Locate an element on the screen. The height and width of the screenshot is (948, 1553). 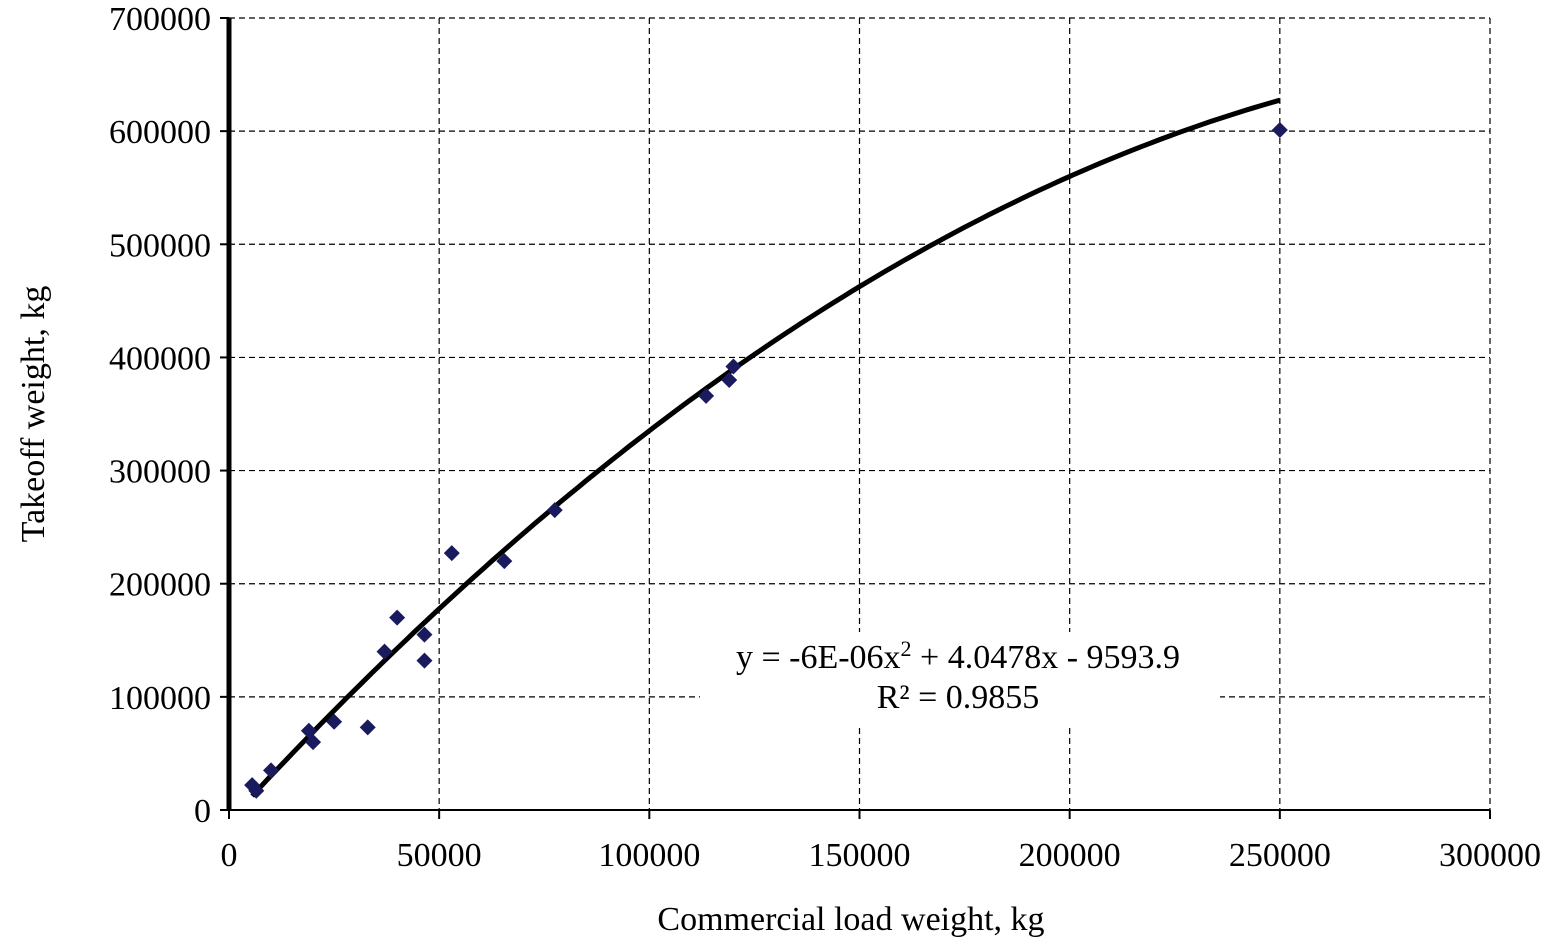
x-tick-labels: 0 50000 100000 150000 200000 250000 300000 is located at coordinates (881, 842).